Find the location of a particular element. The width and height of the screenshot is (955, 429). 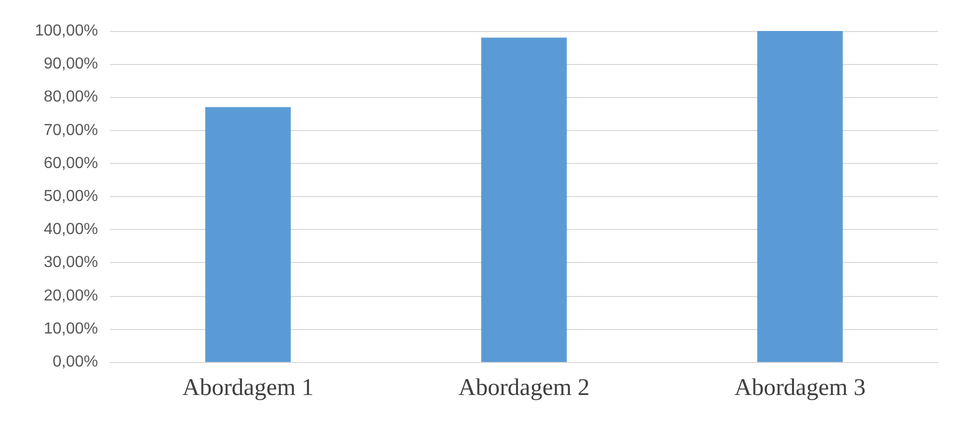

y-tick-label: 30,00% is located at coordinates (71, 263).